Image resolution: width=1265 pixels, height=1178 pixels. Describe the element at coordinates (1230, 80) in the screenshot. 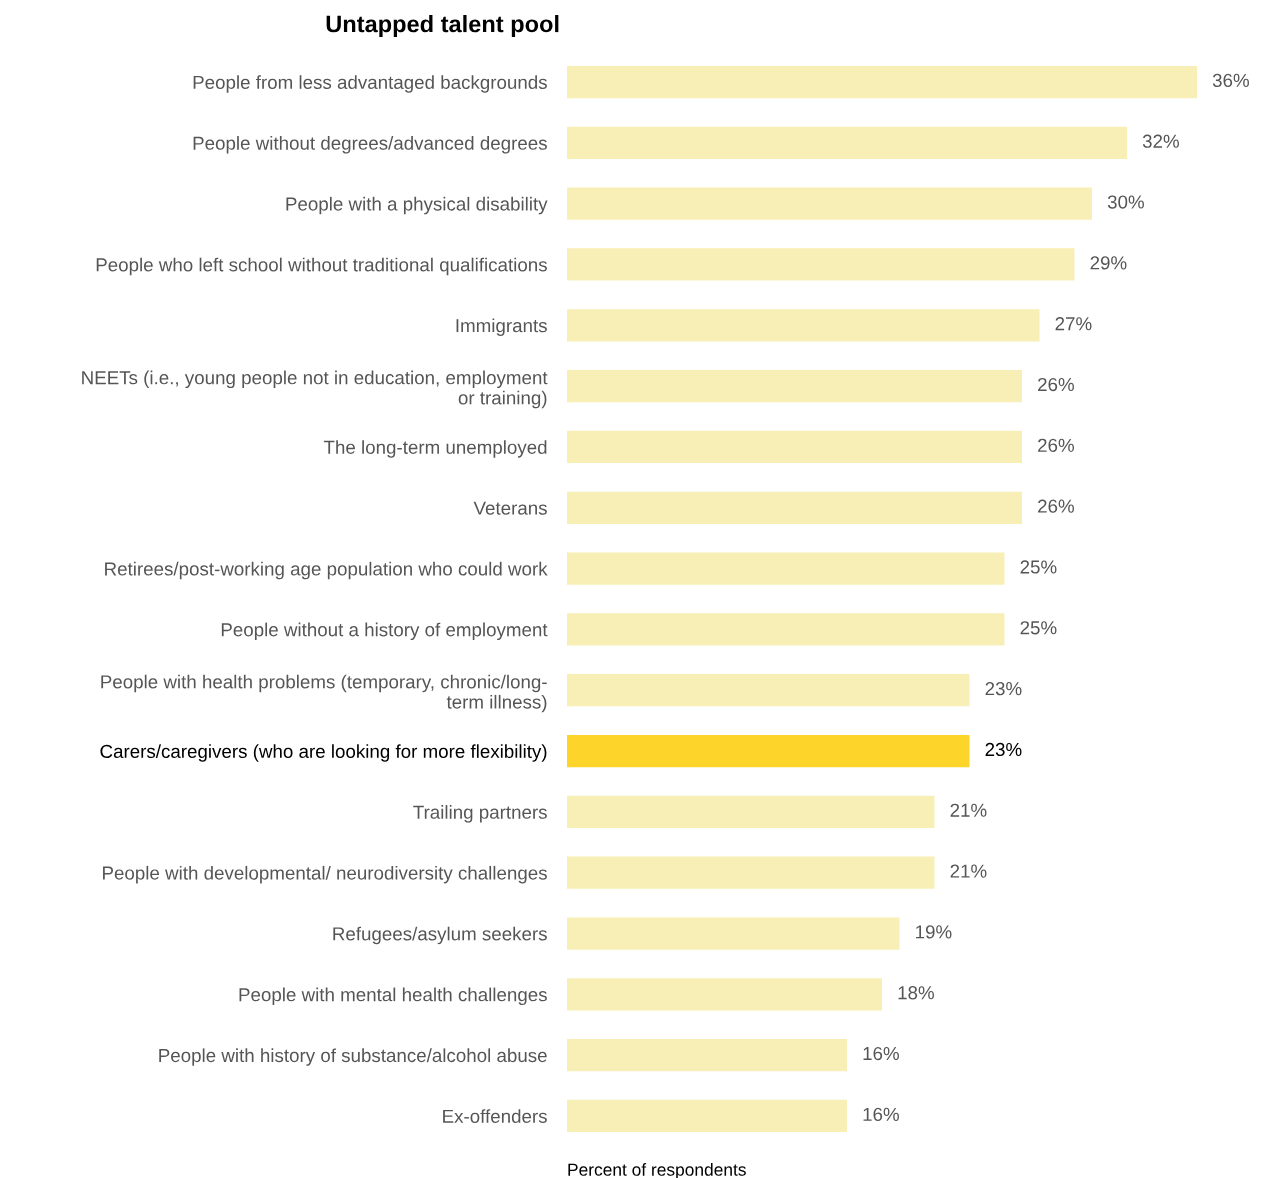

I see `data-label: 36%` at that location.